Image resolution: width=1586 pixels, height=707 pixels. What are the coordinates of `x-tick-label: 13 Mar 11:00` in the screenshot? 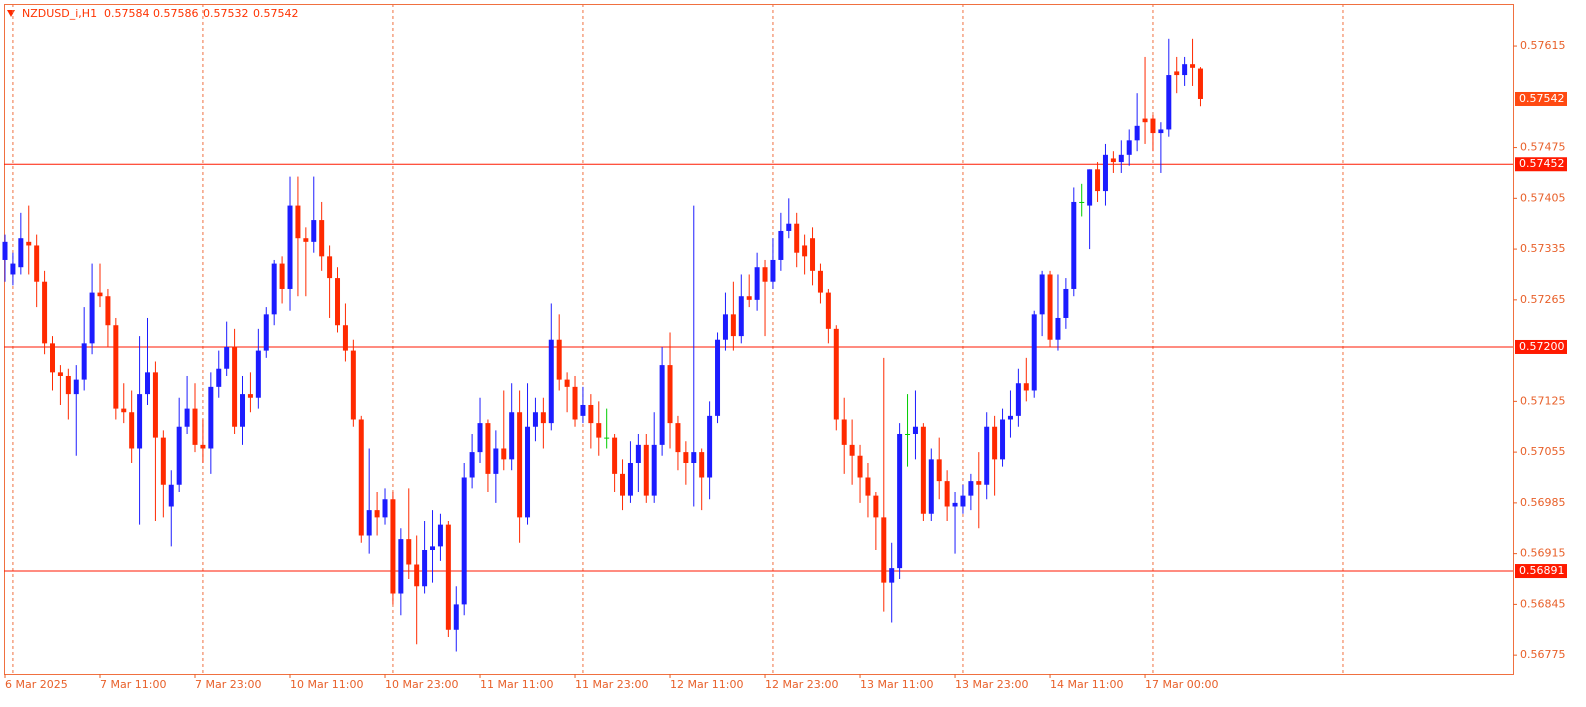 It's located at (896, 684).